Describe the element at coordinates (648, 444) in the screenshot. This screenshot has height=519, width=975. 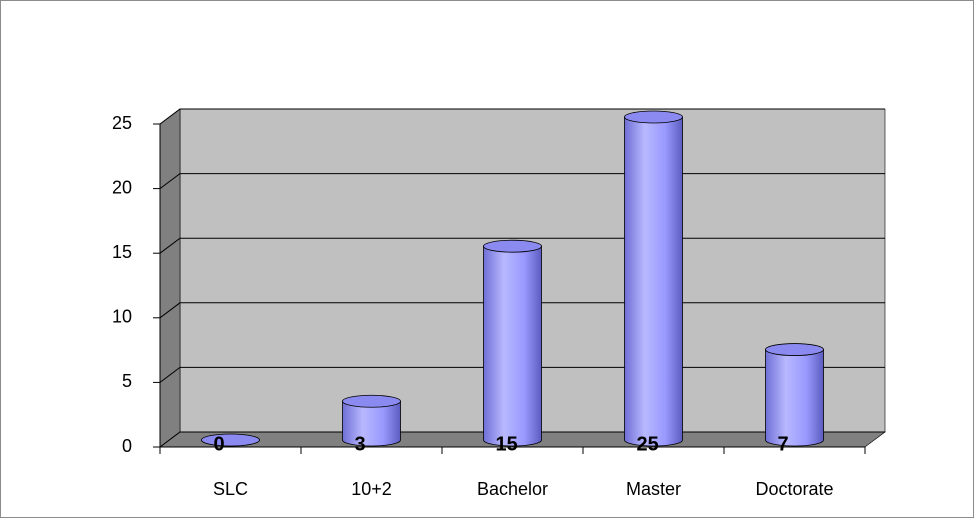
I see `data-label: 25` at that location.